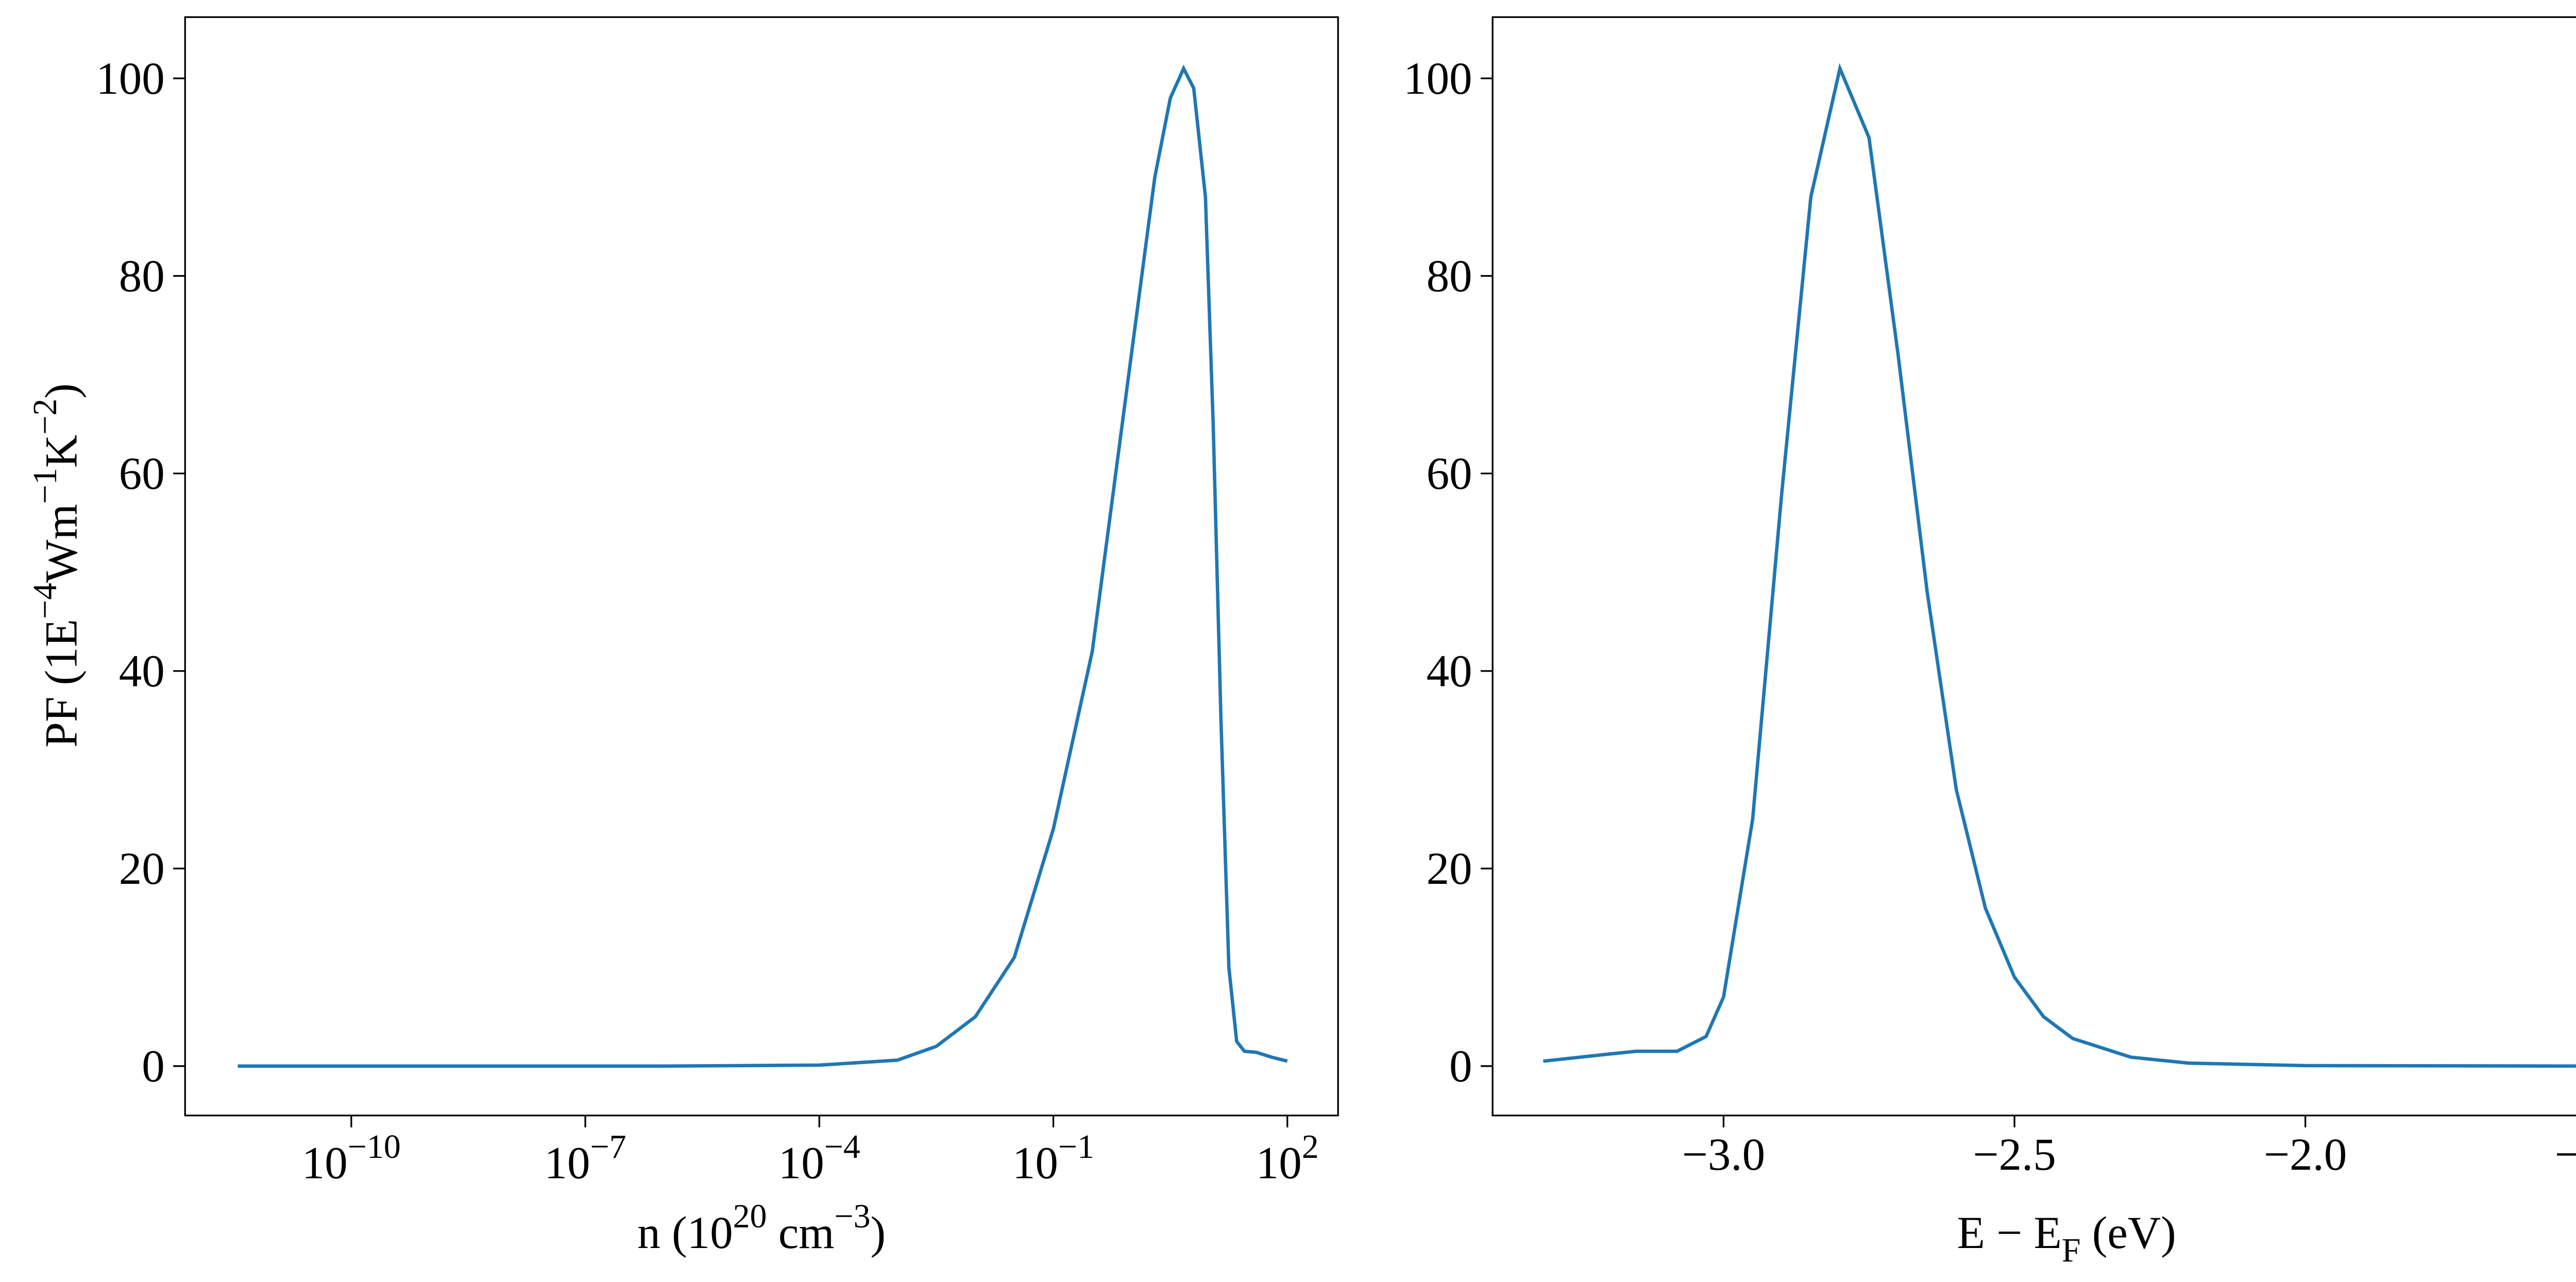  I want to click on x-axis-label-part: F, so click(2071, 1250).